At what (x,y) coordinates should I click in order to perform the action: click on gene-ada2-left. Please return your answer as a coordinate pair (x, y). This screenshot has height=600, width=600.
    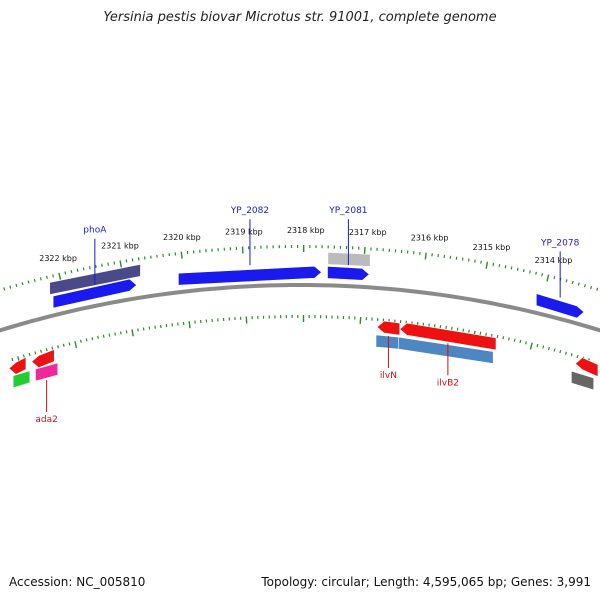
    Looking at the image, I should click on (17, 365).